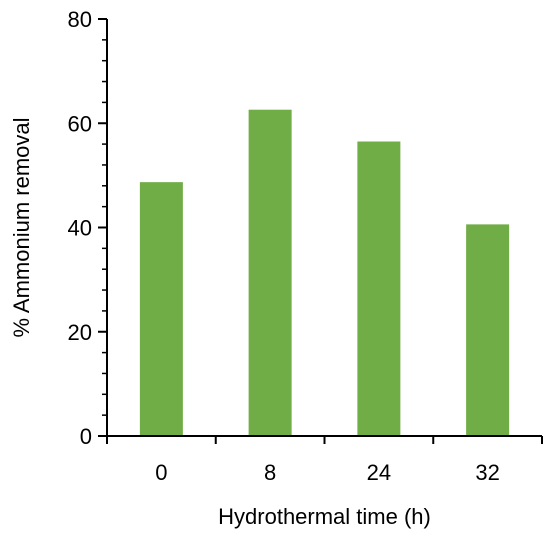 The image size is (550, 543). Describe the element at coordinates (80, 228) in the screenshot. I see `y-tick-label: 40` at that location.